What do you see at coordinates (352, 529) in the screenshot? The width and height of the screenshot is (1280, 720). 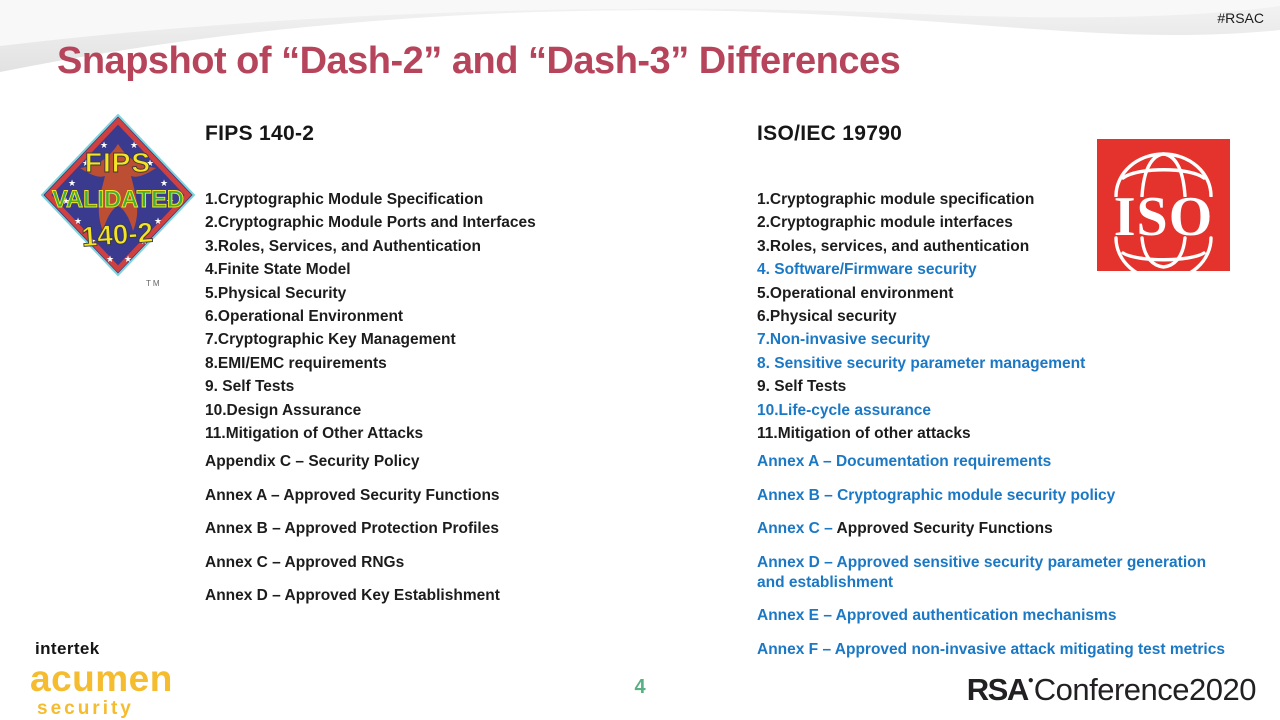 I see `list-item-text: Annex B – Approved Protection Profiles` at bounding box center [352, 529].